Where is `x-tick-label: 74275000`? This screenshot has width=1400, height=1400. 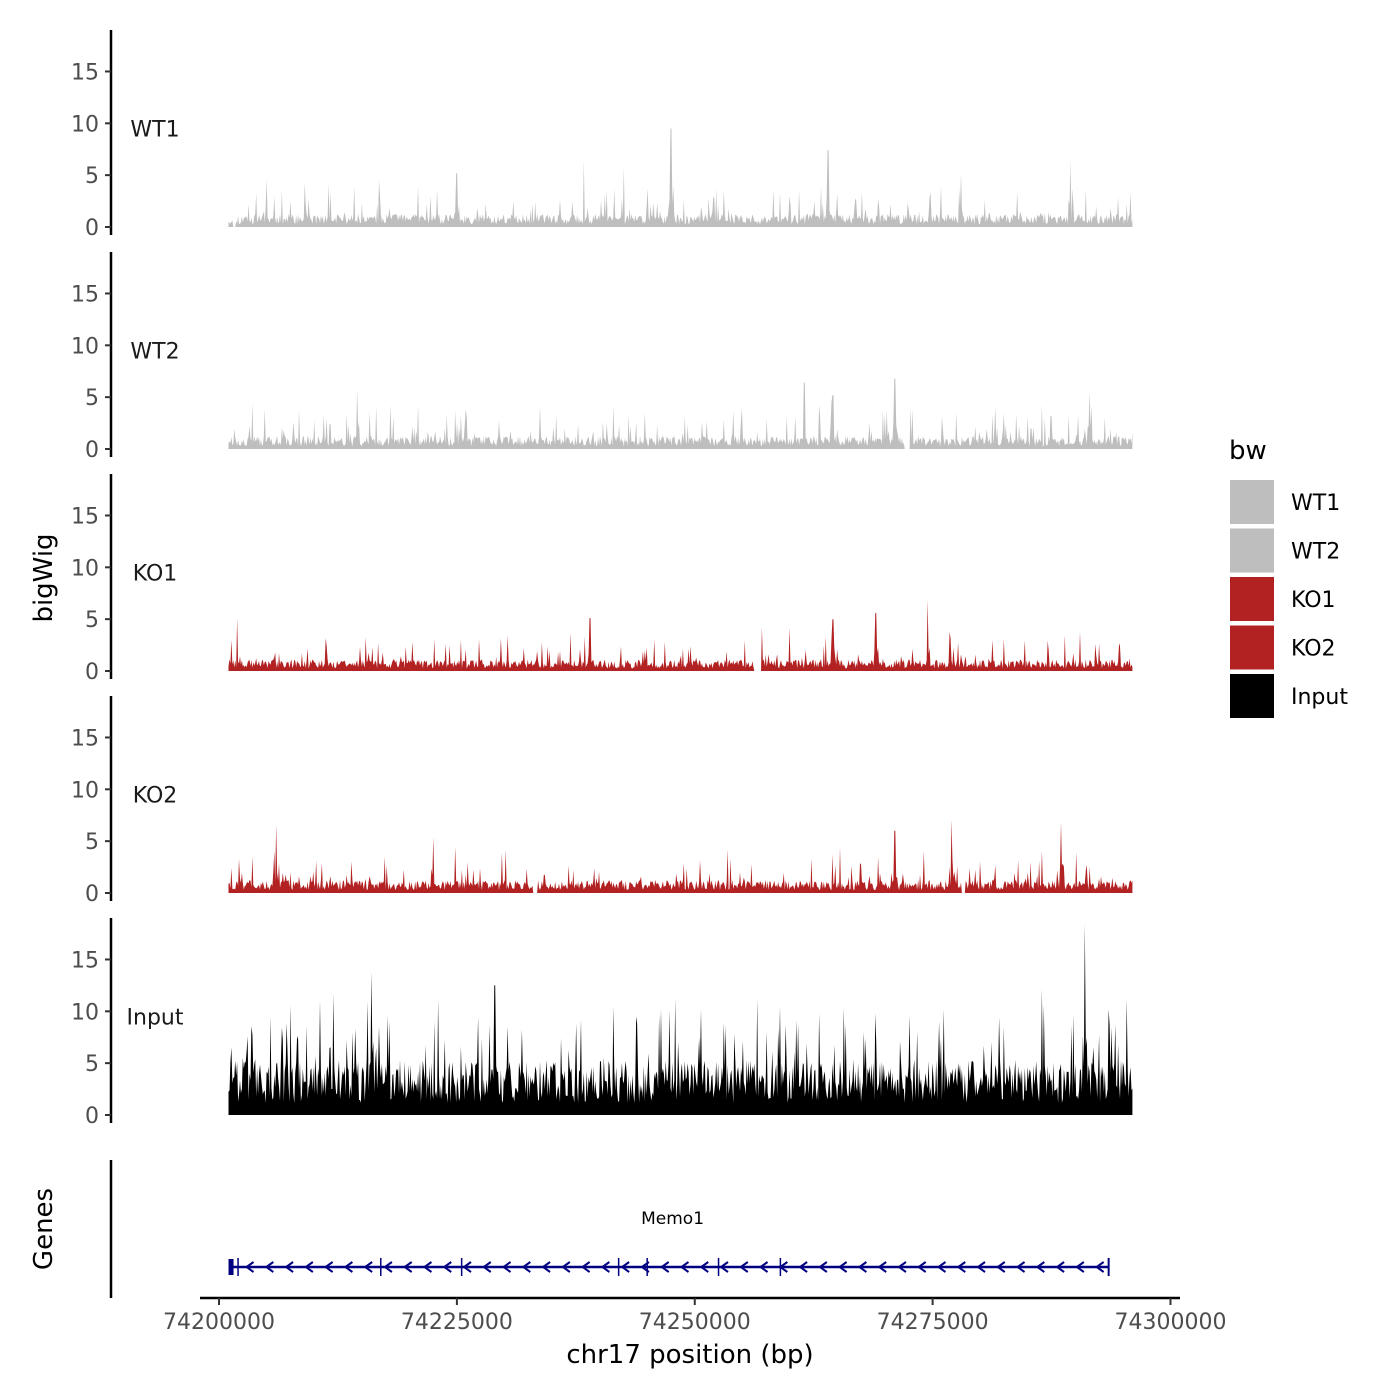 x-tick-label: 74275000 is located at coordinates (933, 1322).